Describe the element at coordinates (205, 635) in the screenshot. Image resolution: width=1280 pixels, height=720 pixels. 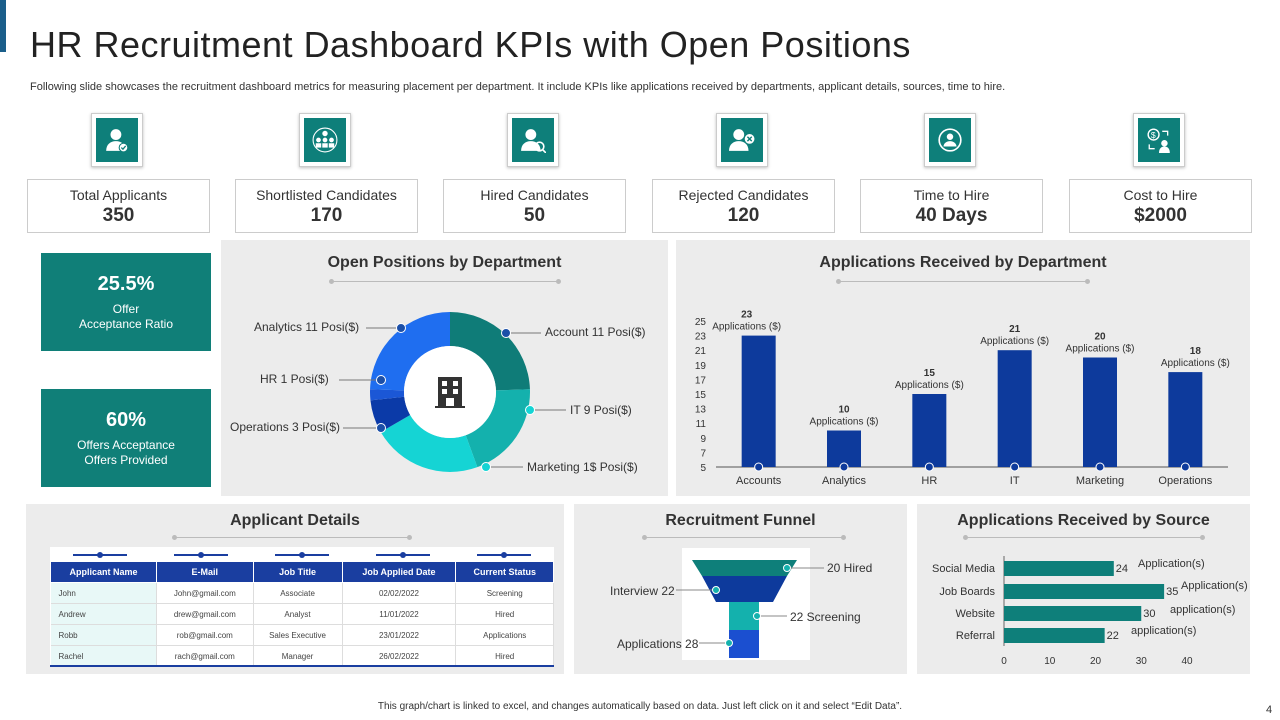
I see `table-cell: rob@gmail.com` at that location.